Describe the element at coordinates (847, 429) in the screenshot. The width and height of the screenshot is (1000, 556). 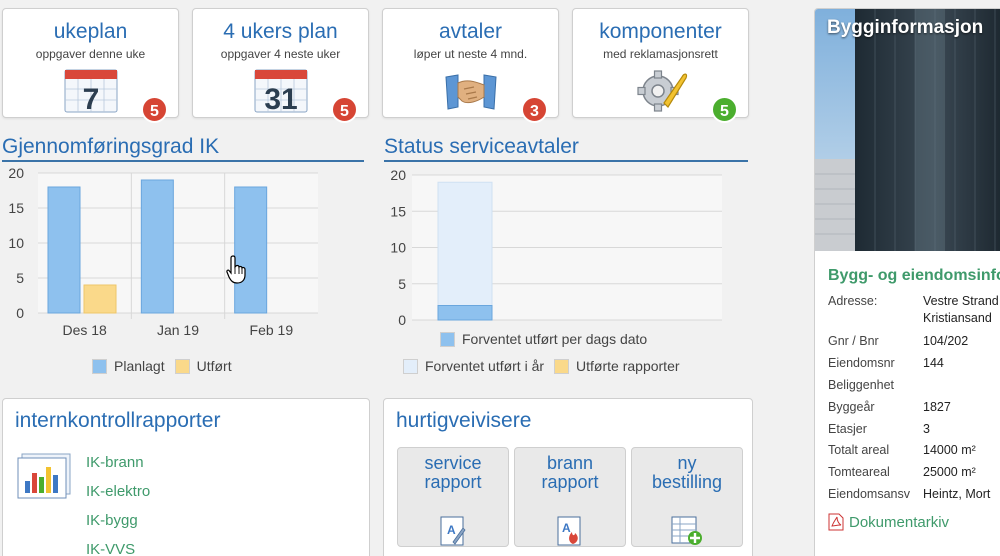
I see `info-key: Etasjer` at that location.